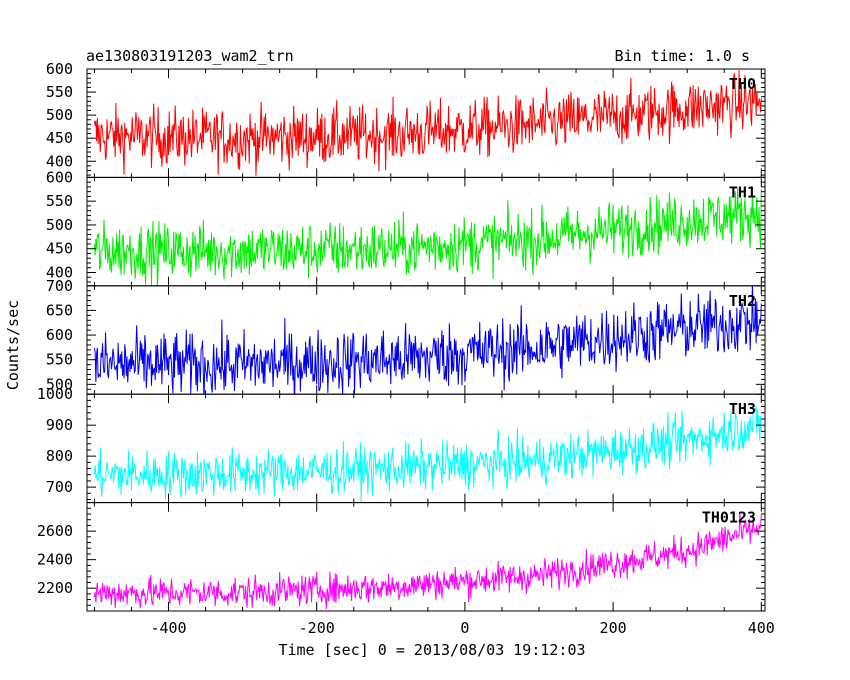  I want to click on y-tick-label: 800, so click(59, 456).